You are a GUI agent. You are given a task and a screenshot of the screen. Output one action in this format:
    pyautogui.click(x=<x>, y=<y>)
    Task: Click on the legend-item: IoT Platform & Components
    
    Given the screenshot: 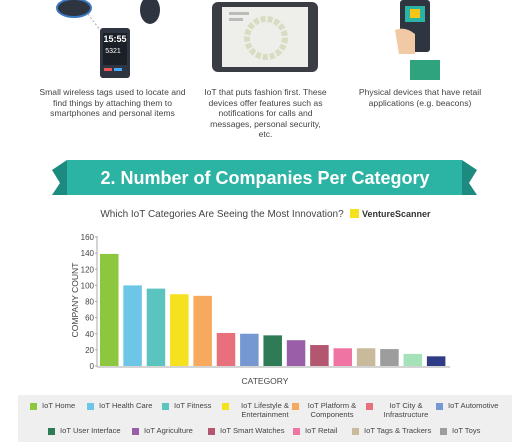 What is the action you would take?
    pyautogui.click(x=326, y=410)
    